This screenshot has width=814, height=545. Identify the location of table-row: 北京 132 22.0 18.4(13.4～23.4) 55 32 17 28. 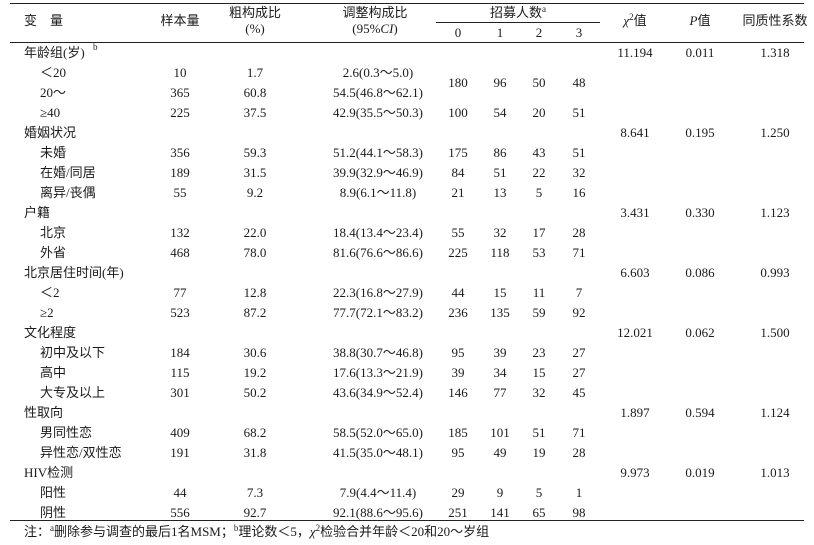
(407, 233).